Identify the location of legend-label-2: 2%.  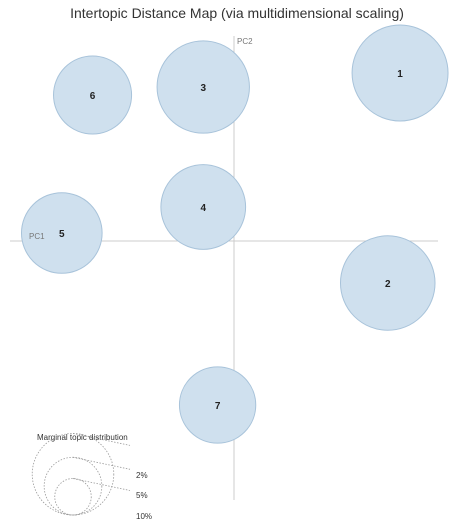
(142, 475).